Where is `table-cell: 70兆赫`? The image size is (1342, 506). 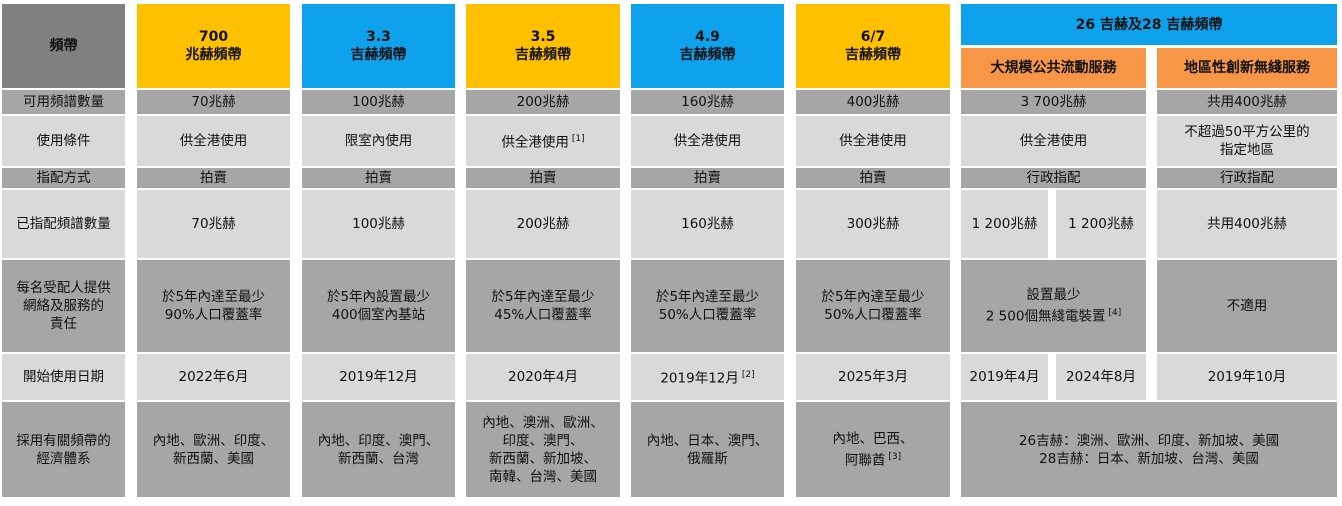 table-cell: 70兆赫 is located at coordinates (213, 224).